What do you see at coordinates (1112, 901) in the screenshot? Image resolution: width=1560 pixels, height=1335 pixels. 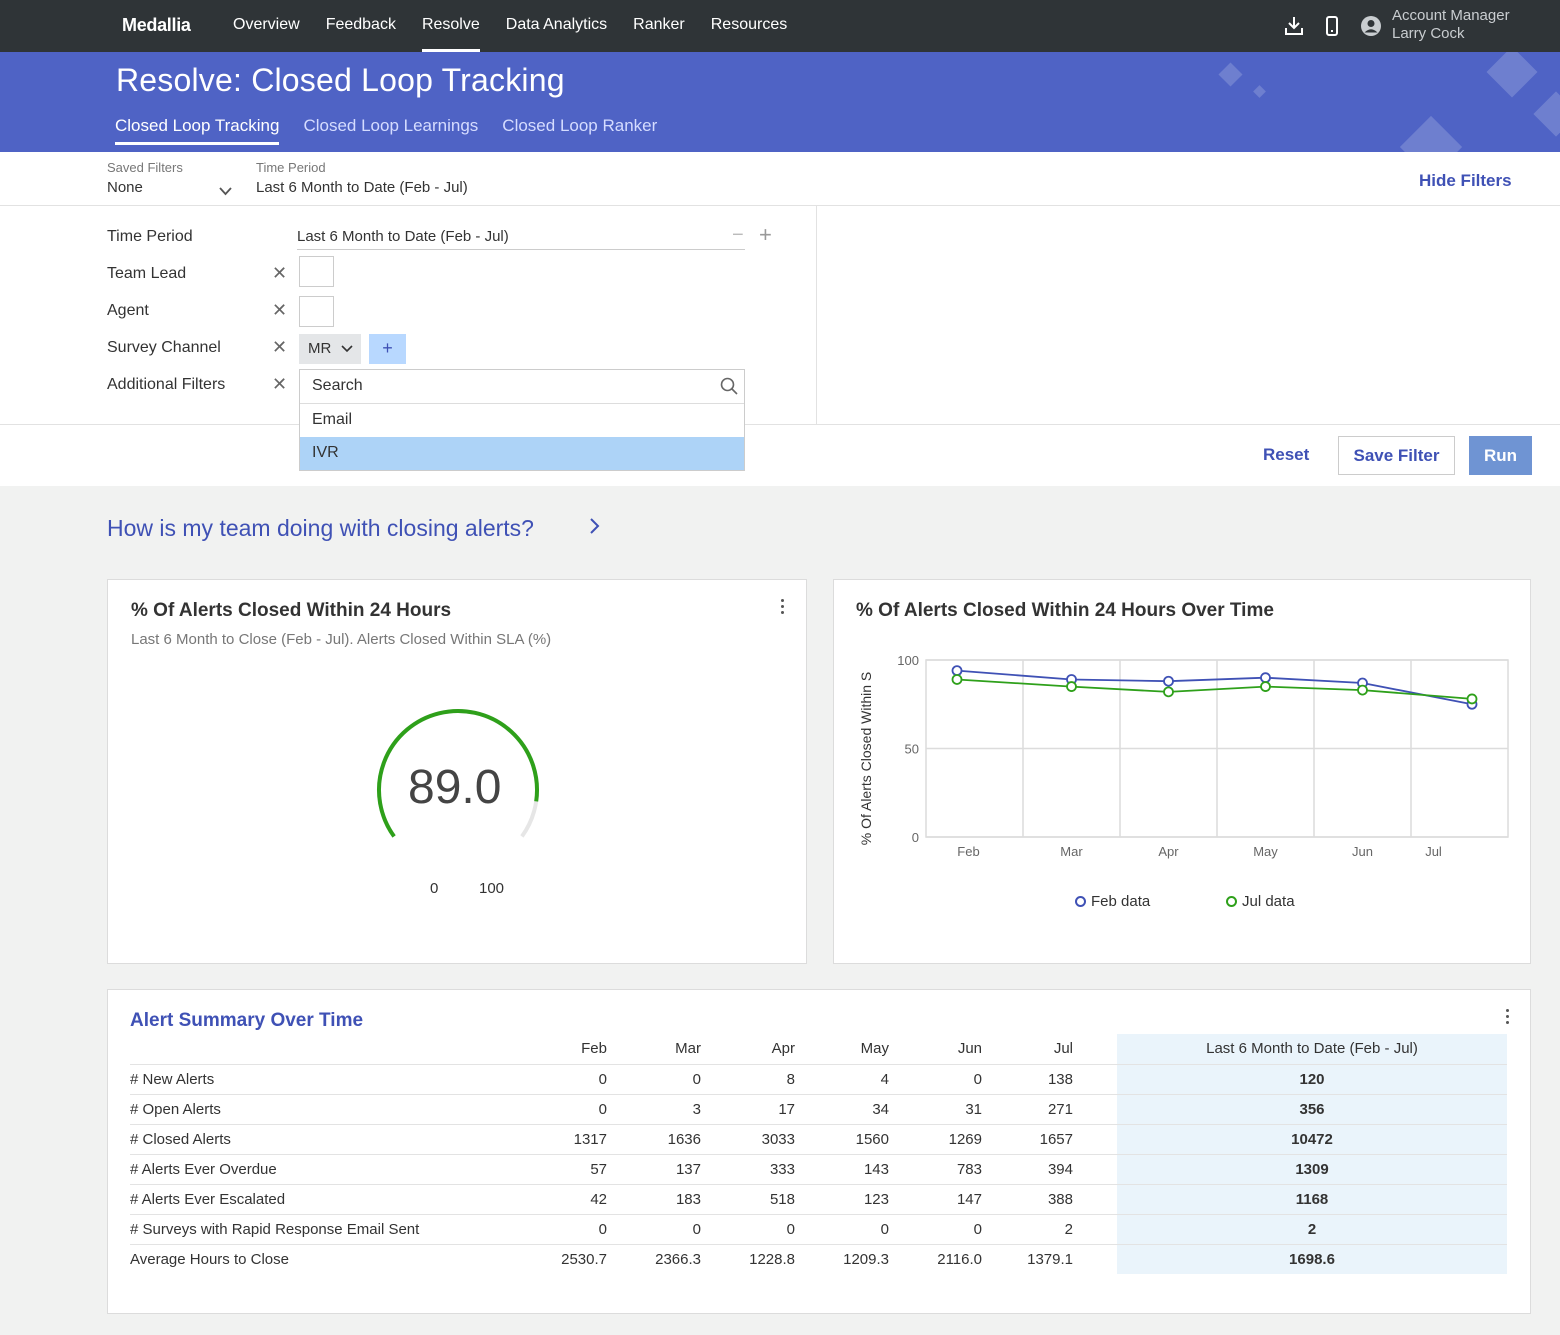 I see `legend-item-feb: Feb data` at bounding box center [1112, 901].